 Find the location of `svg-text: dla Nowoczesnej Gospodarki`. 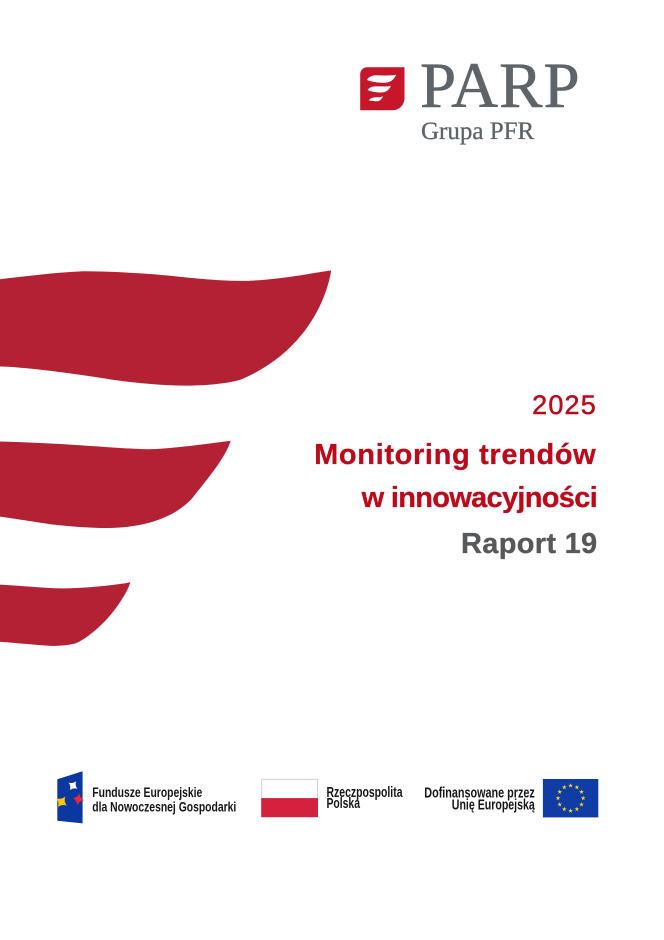

svg-text: dla Nowoczesnej Gospodarki is located at coordinates (164, 806).